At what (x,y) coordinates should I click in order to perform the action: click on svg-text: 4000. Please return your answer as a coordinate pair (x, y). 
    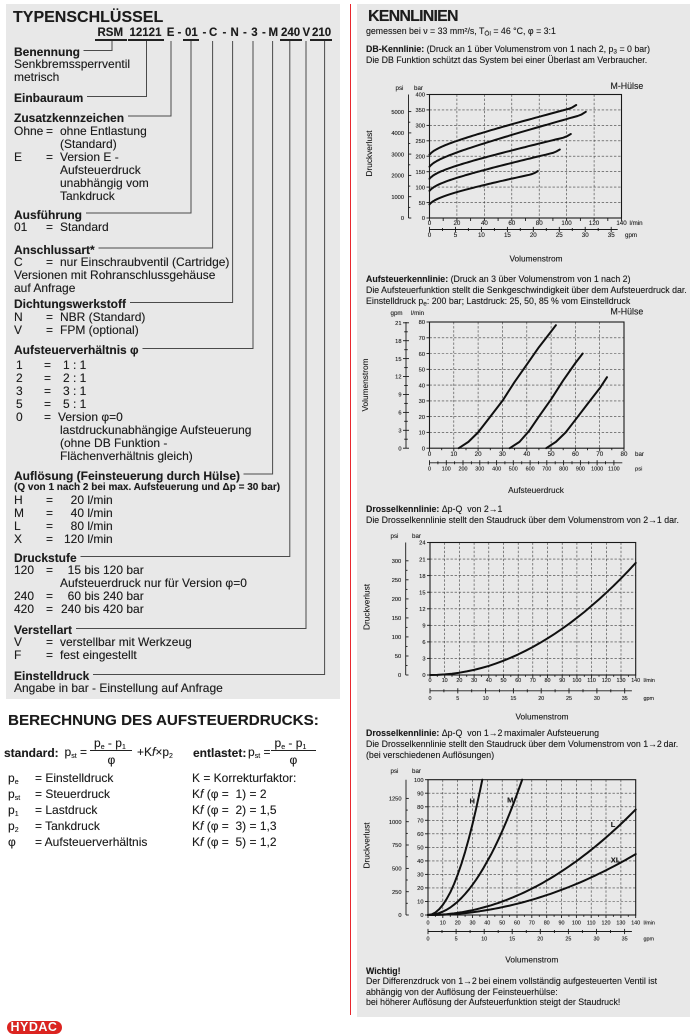
    Looking at the image, I should click on (397, 134).